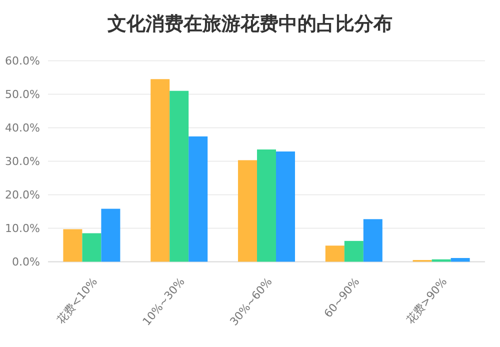 The image size is (500, 347). Describe the element at coordinates (22, 95) in the screenshot. I see `y-tick-label: 50.0%` at that location.